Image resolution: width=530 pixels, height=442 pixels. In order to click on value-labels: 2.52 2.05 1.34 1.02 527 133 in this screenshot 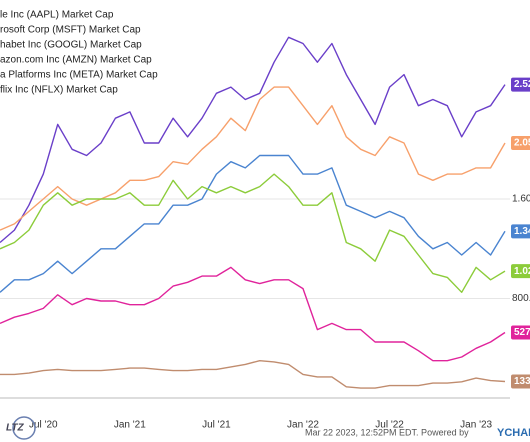, I will do `click(520, 233)`.